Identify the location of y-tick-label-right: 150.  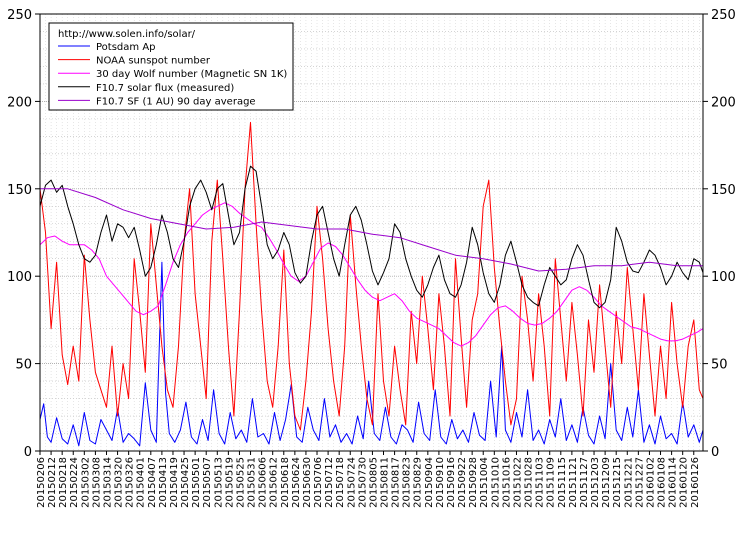
(723, 190).